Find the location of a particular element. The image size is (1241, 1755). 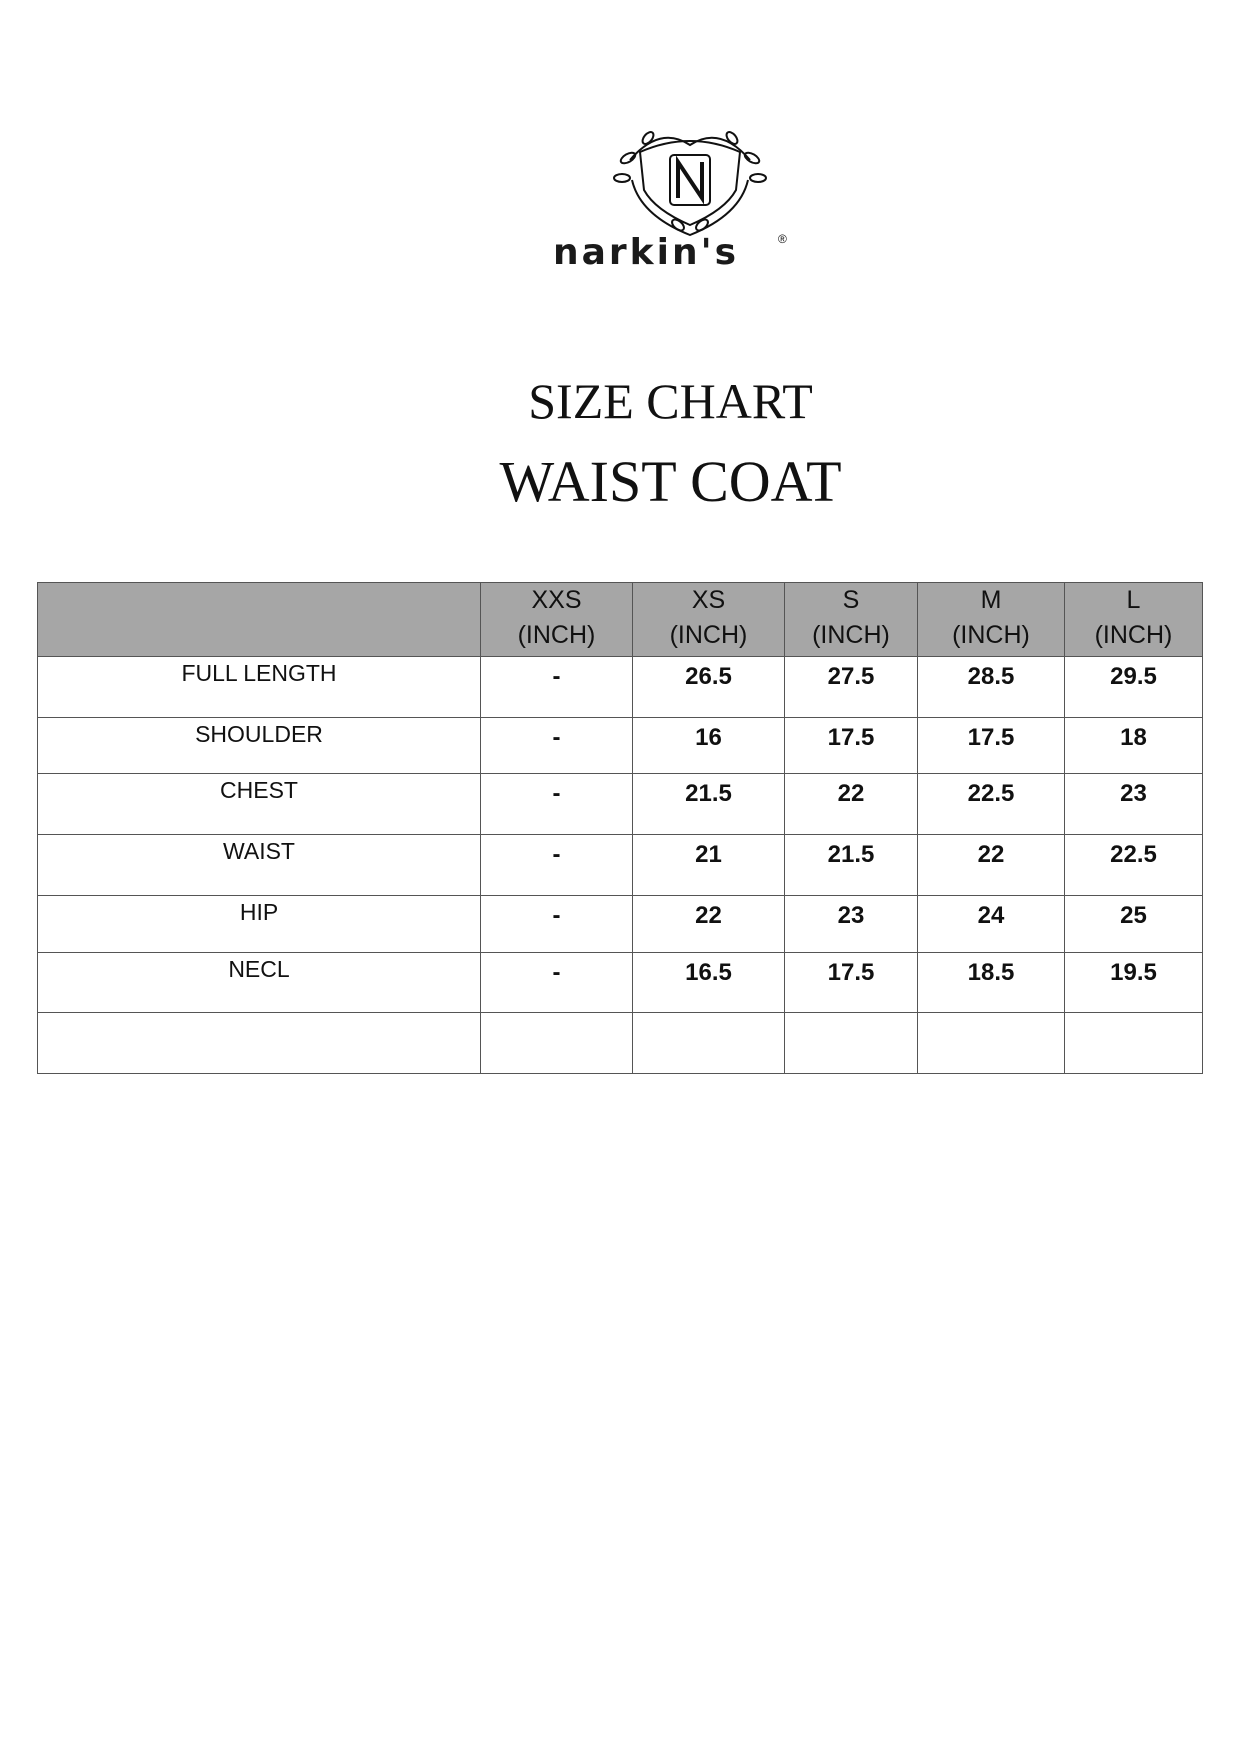

table-row: HIP -22 23 24 25 is located at coordinates (620, 924).